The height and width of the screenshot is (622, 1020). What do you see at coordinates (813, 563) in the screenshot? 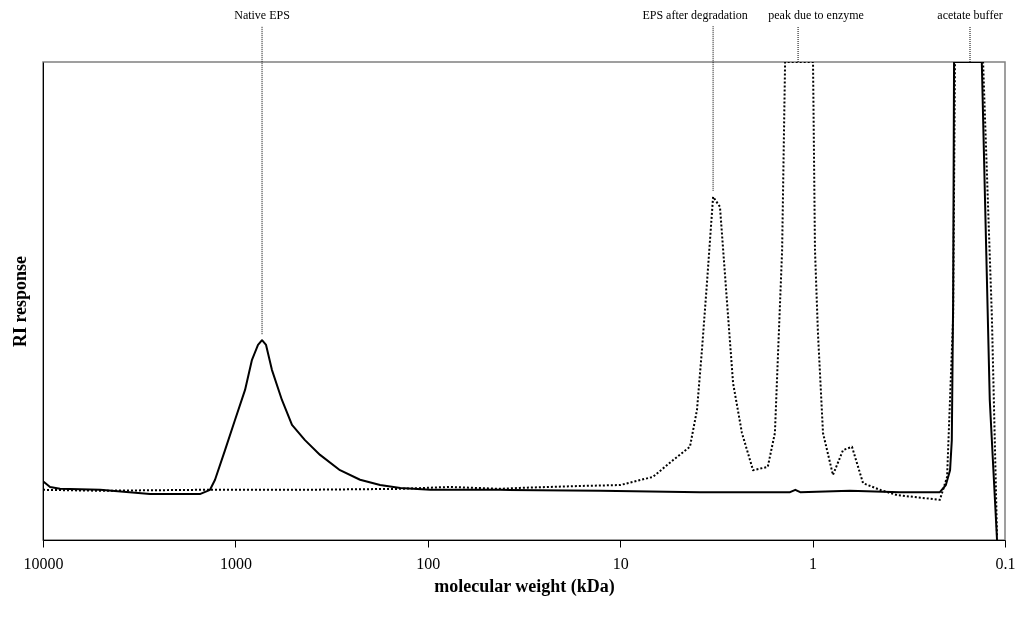
I see `x-tick-label: 1` at bounding box center [813, 563].